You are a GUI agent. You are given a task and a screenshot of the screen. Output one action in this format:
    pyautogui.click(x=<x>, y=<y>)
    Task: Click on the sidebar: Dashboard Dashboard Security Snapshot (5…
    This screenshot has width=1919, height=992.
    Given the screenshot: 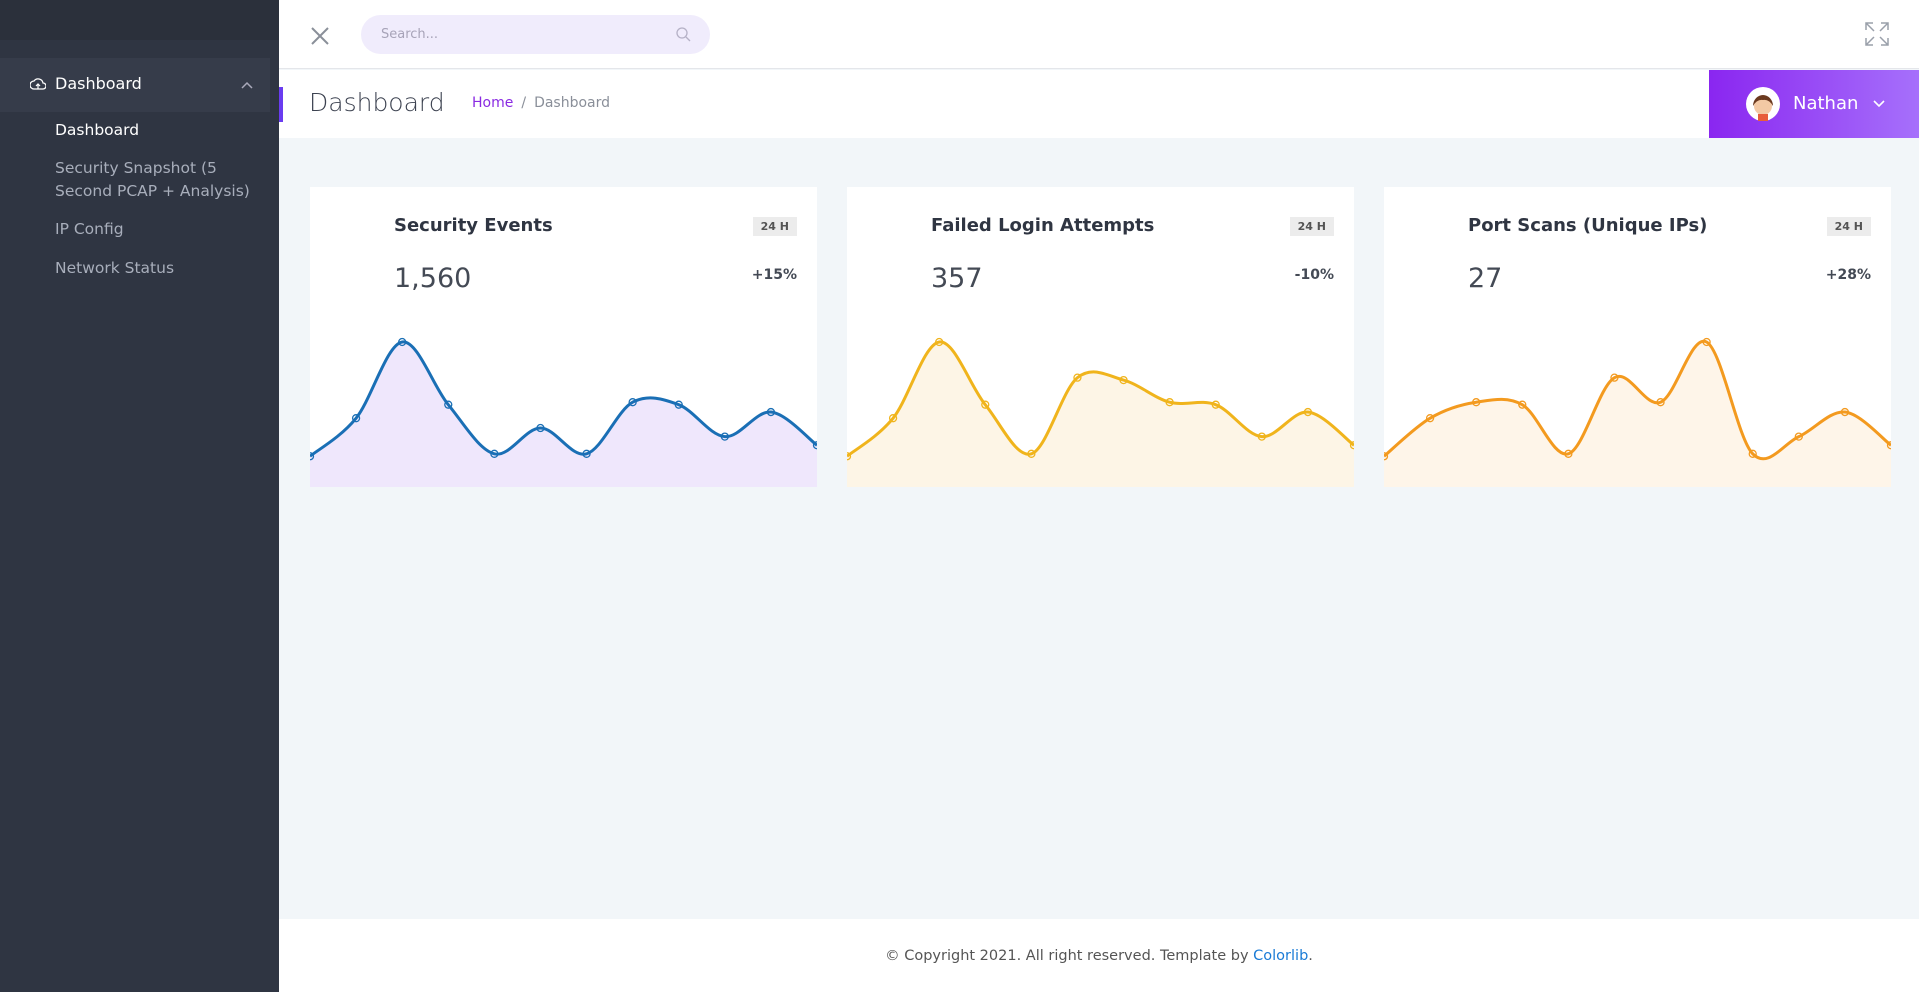 What is the action you would take?
    pyautogui.click(x=139, y=496)
    